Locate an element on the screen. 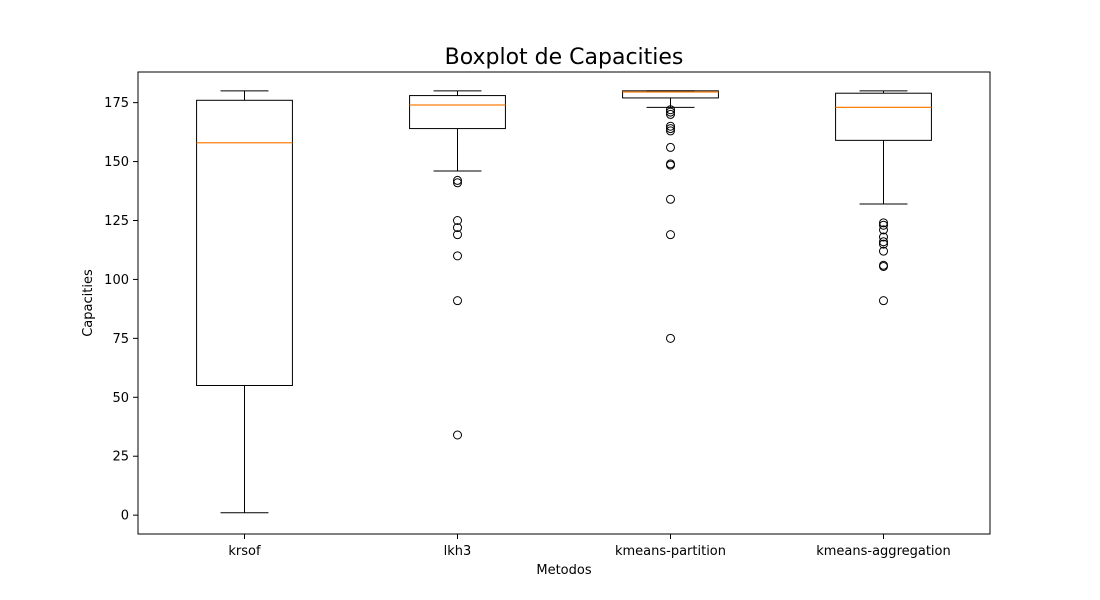 The image size is (1100, 600). box-krsof is located at coordinates (244, 302).